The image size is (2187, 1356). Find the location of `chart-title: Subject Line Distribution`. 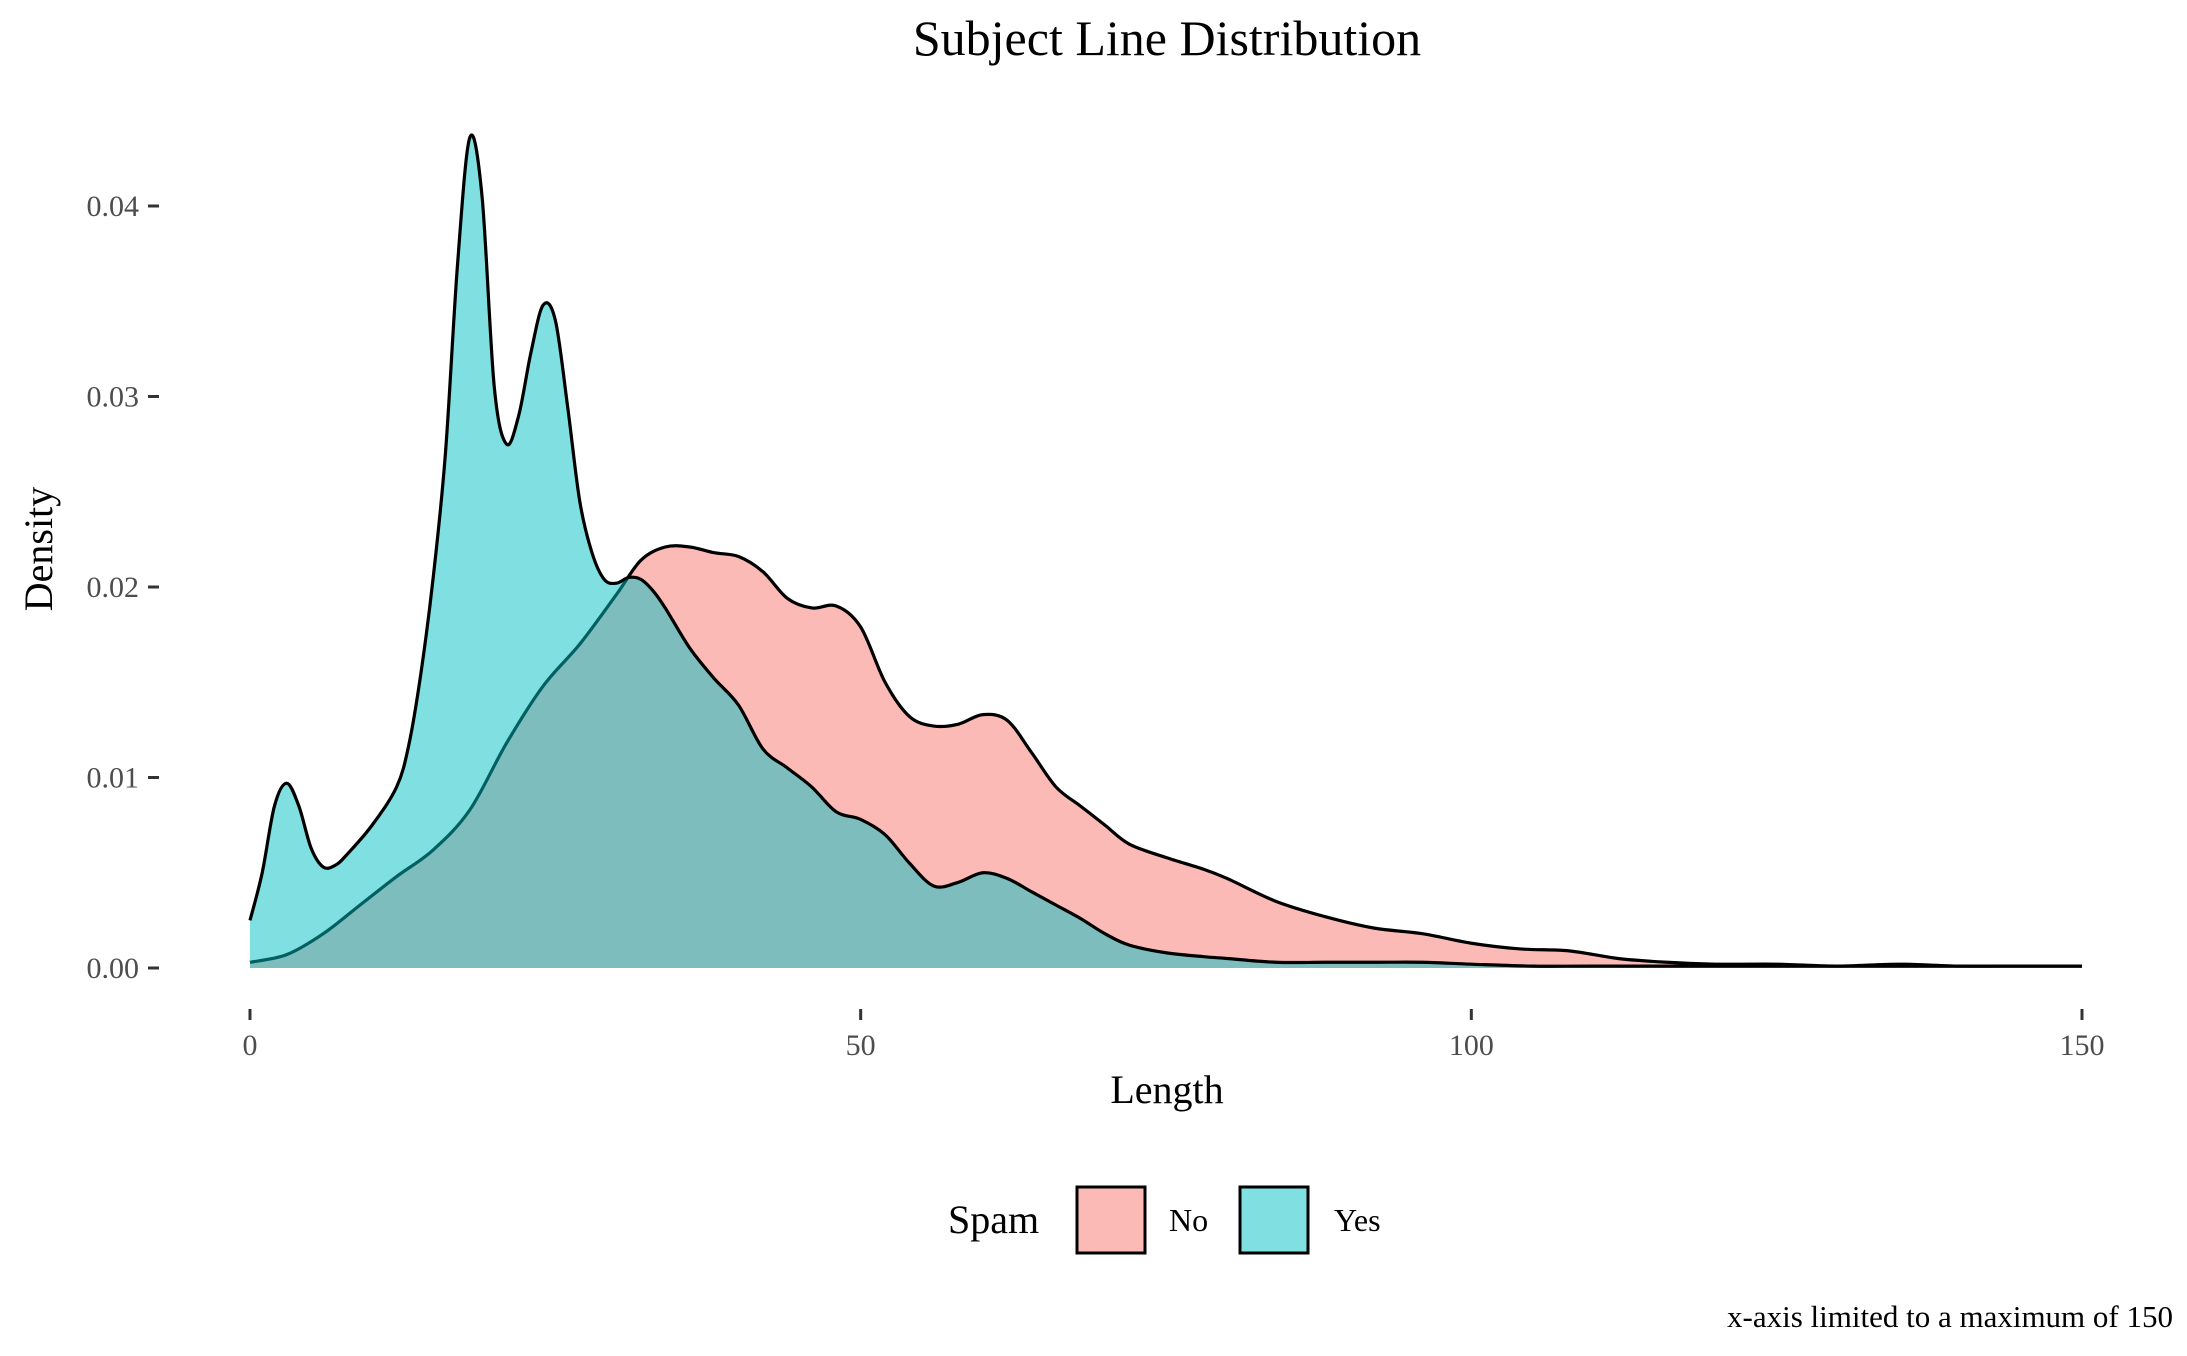

chart-title: Subject Line Distribution is located at coordinates (1167, 38).